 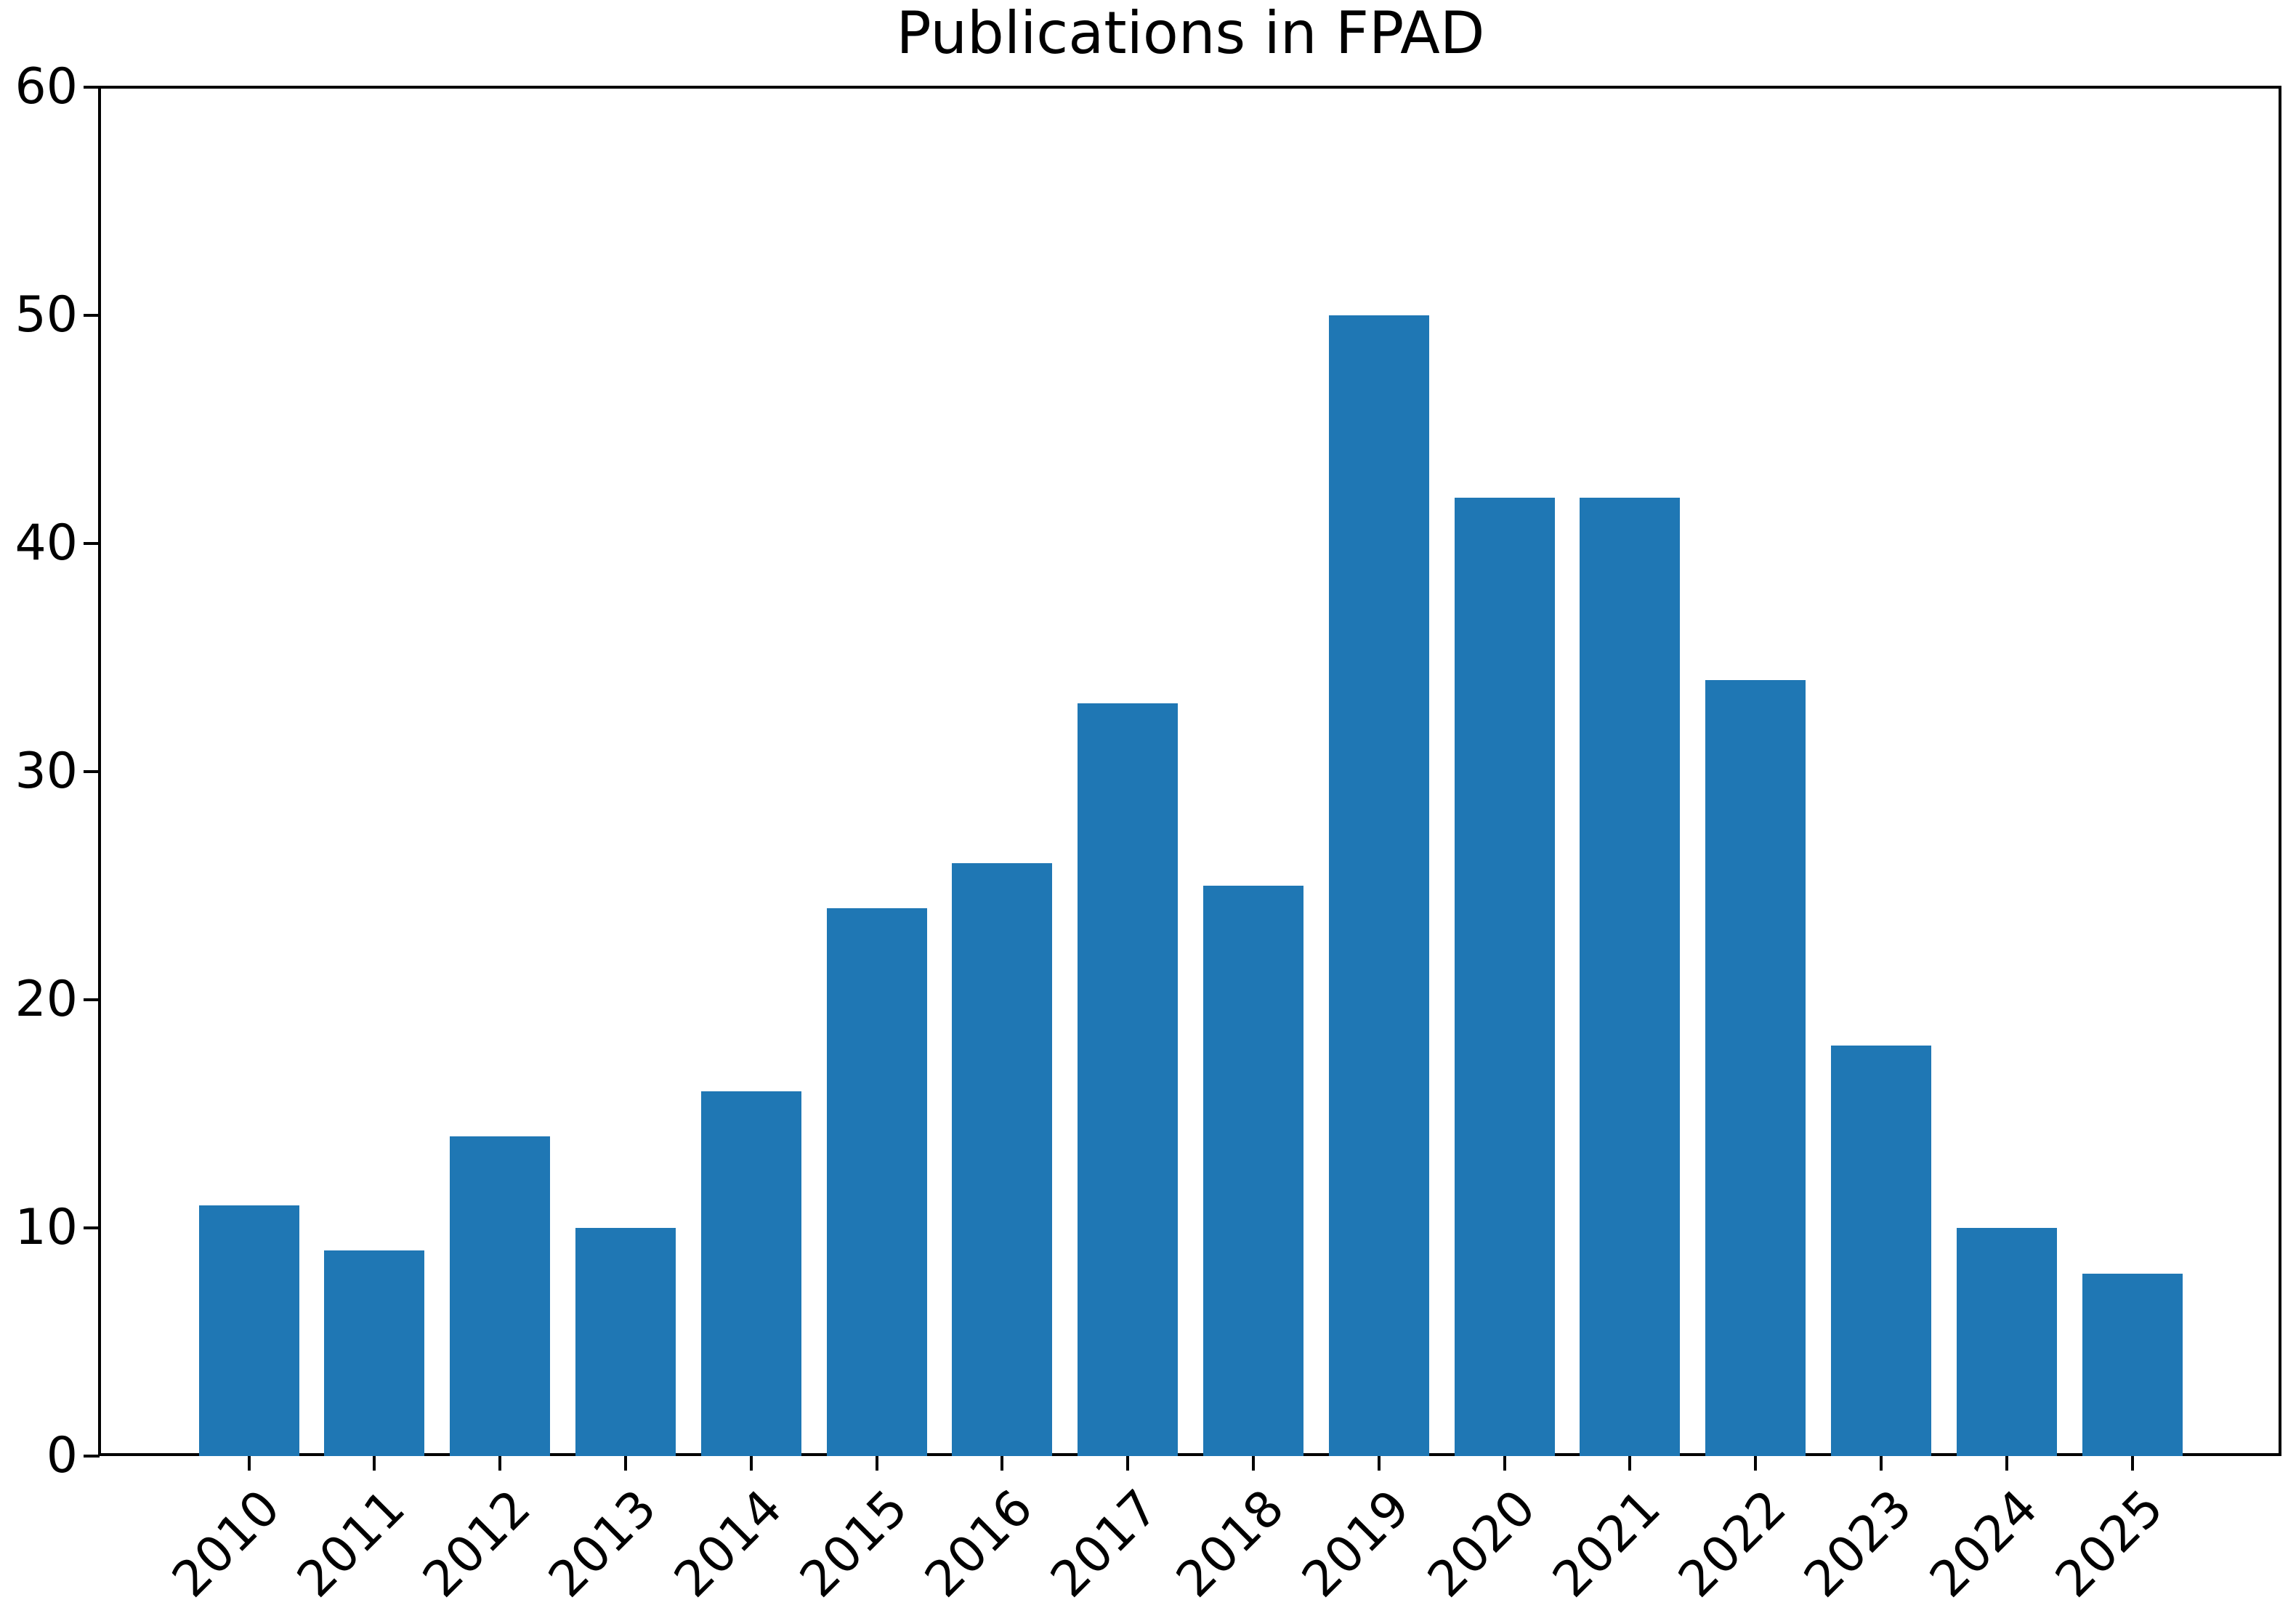 What do you see at coordinates (351, 1544) in the screenshot?
I see `x-tick-label-2011: 2011` at bounding box center [351, 1544].